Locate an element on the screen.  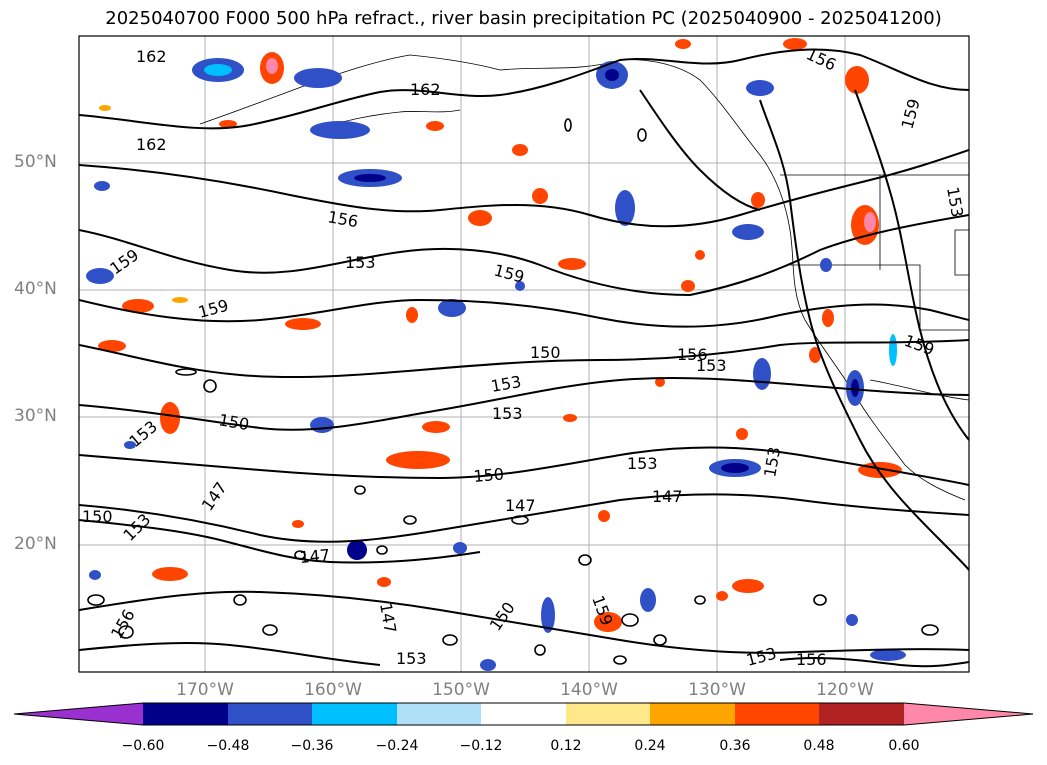
colorbar-tick: −0.60 is located at coordinates (143, 746).